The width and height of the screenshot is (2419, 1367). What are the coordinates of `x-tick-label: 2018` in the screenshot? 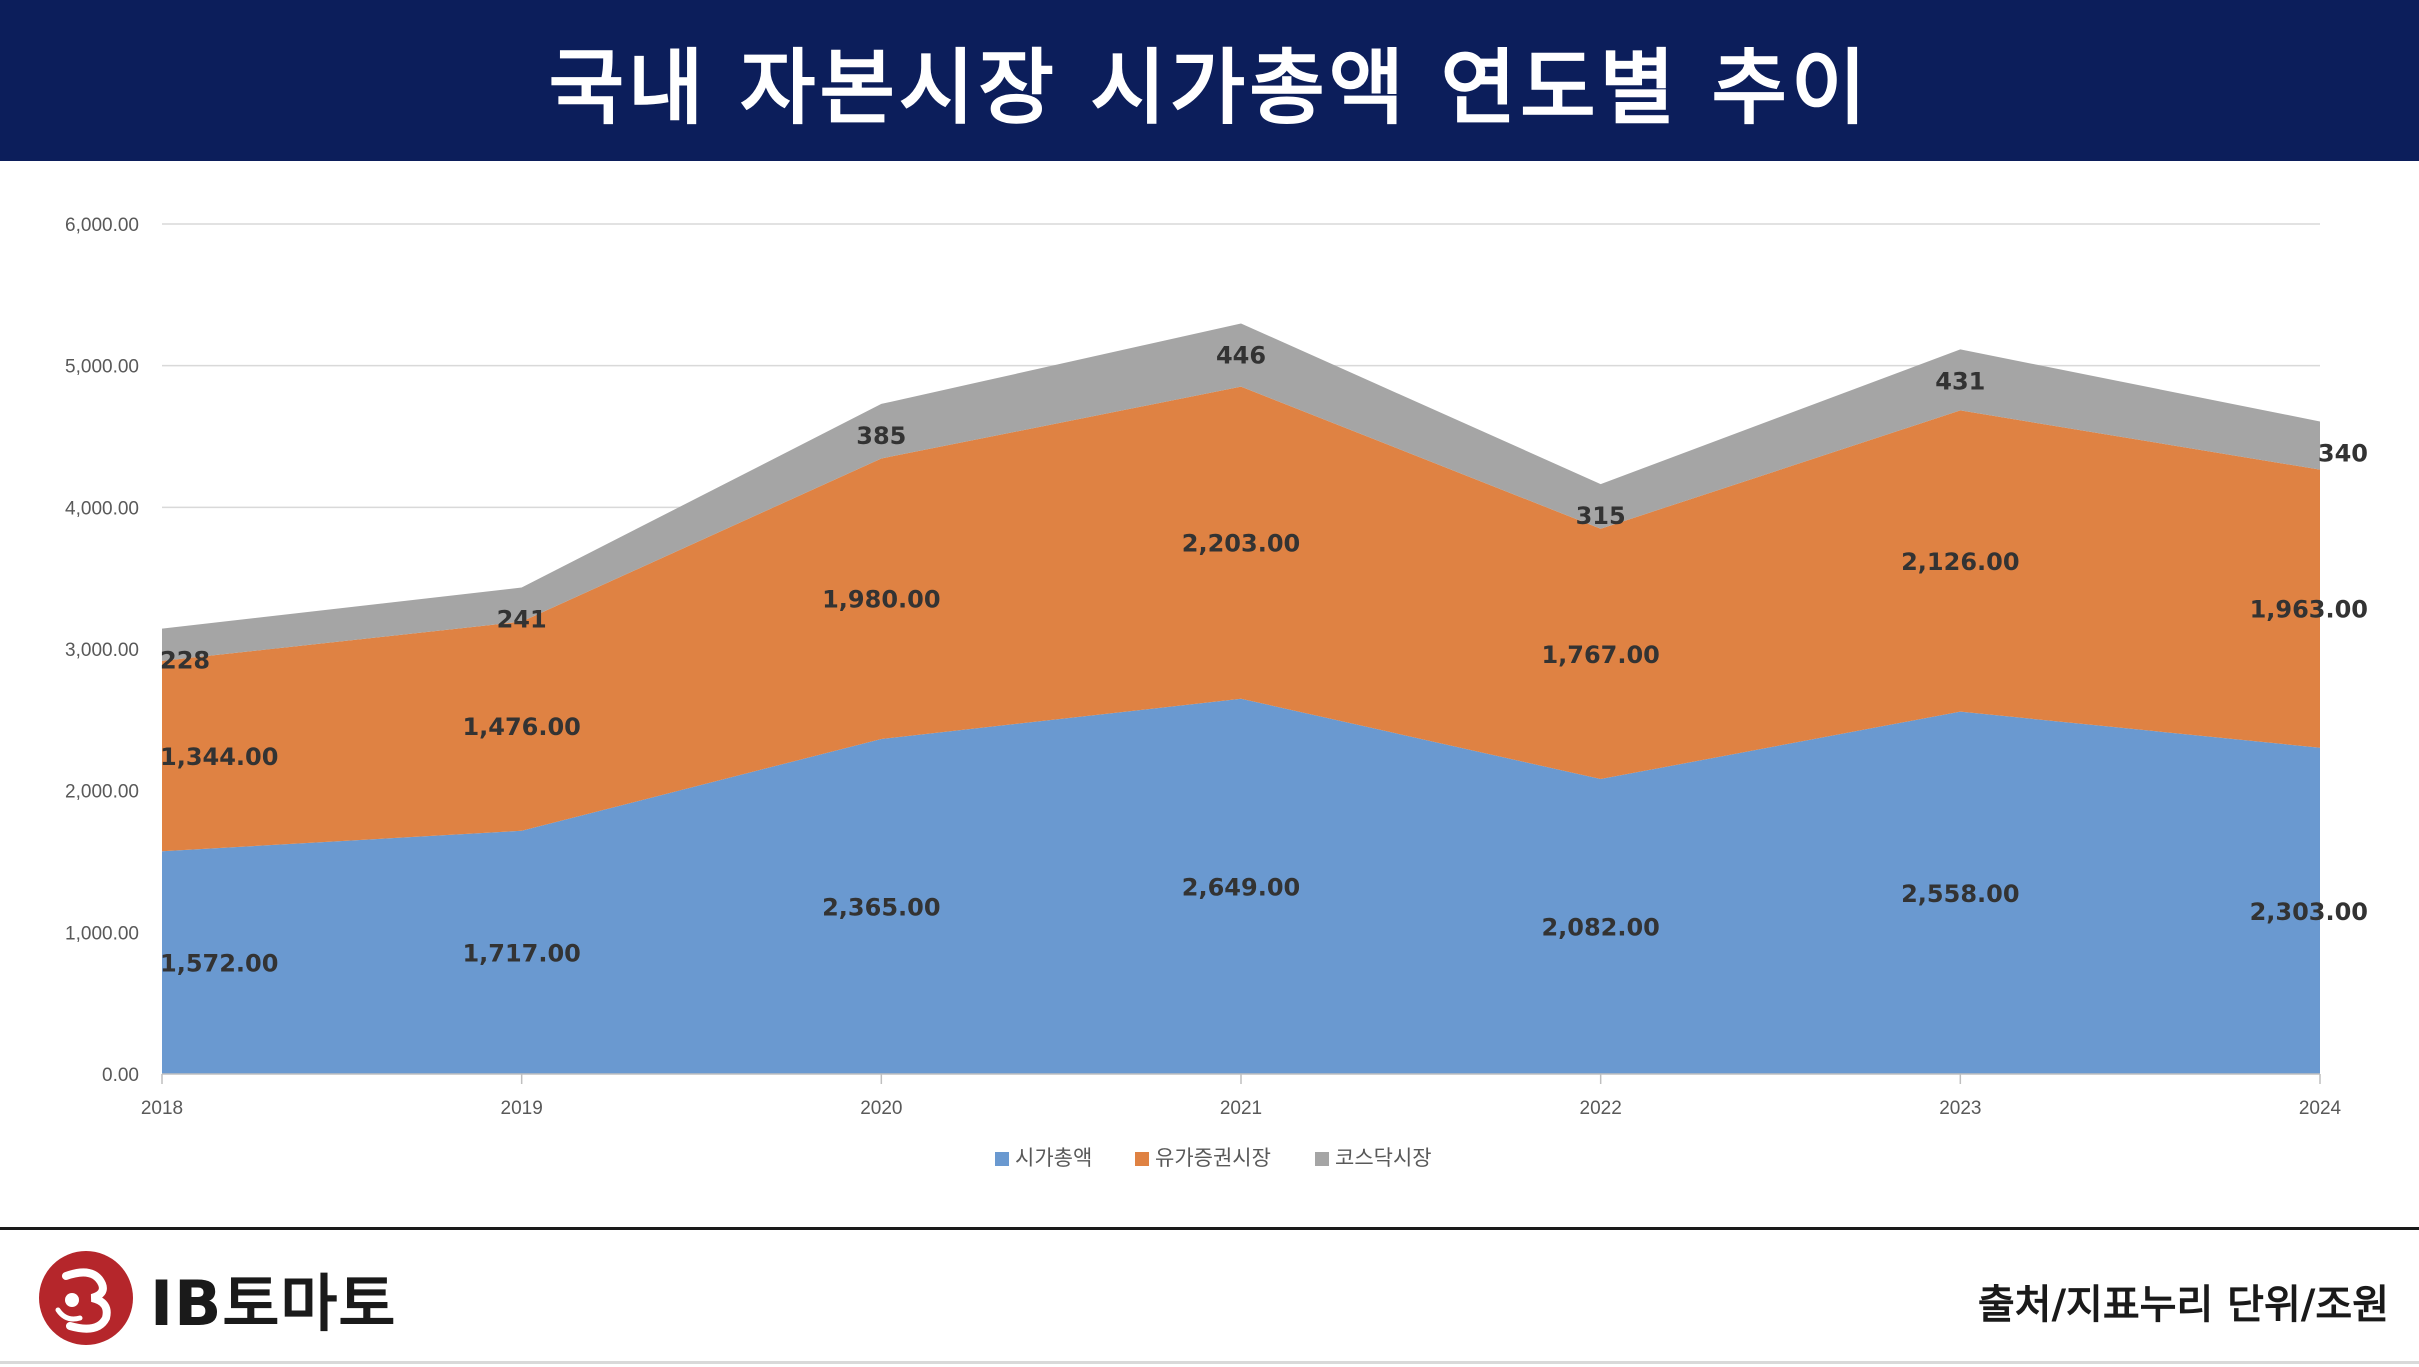 It's located at (162, 1108).